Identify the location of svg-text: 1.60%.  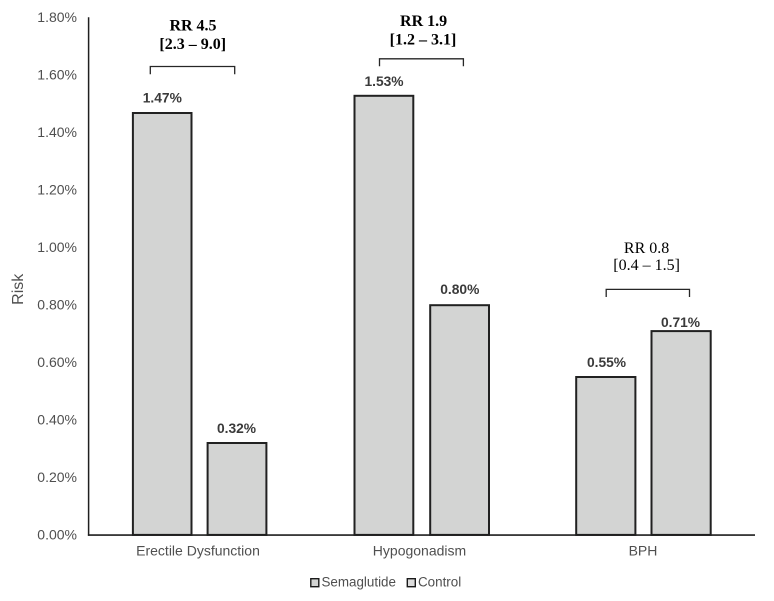
(57, 75).